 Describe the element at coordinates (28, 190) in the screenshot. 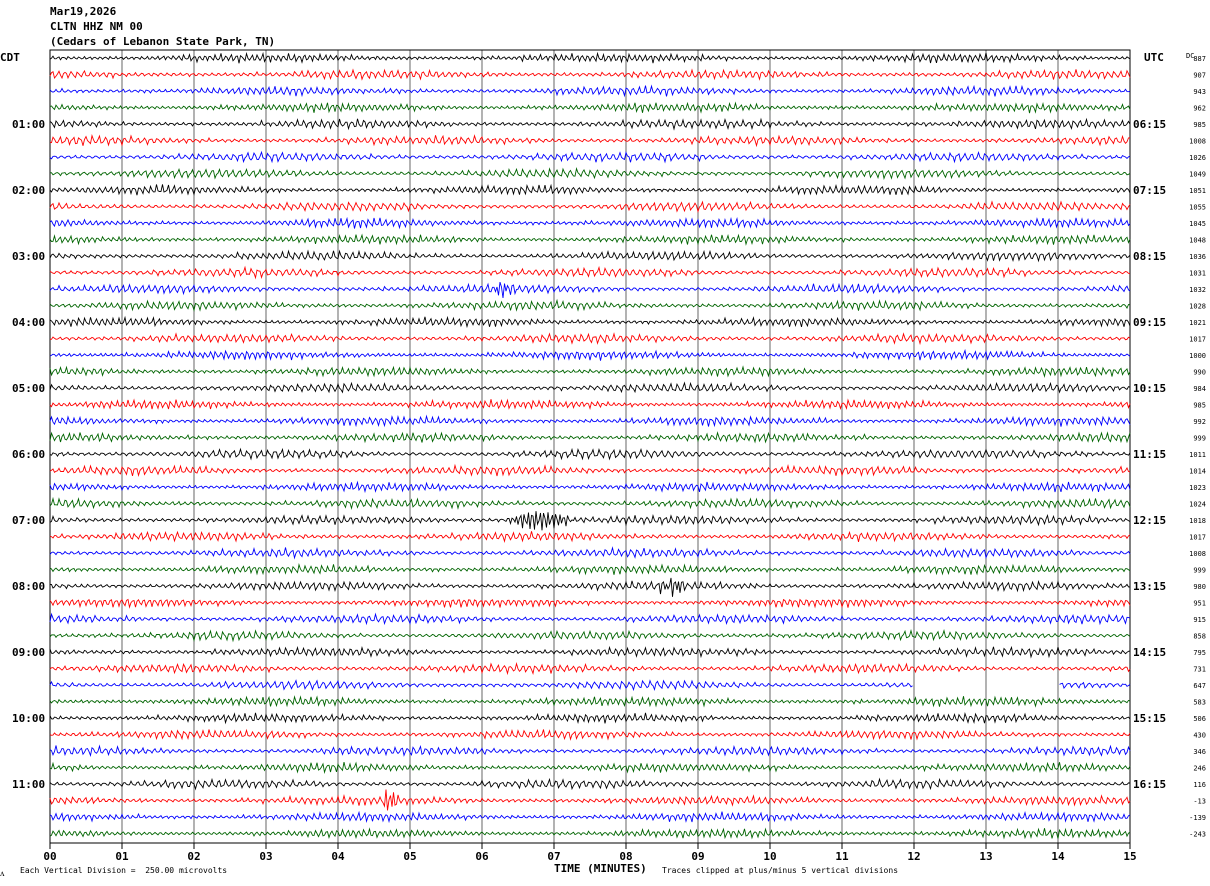

I see `cdt-hour-label: 02:00` at that location.